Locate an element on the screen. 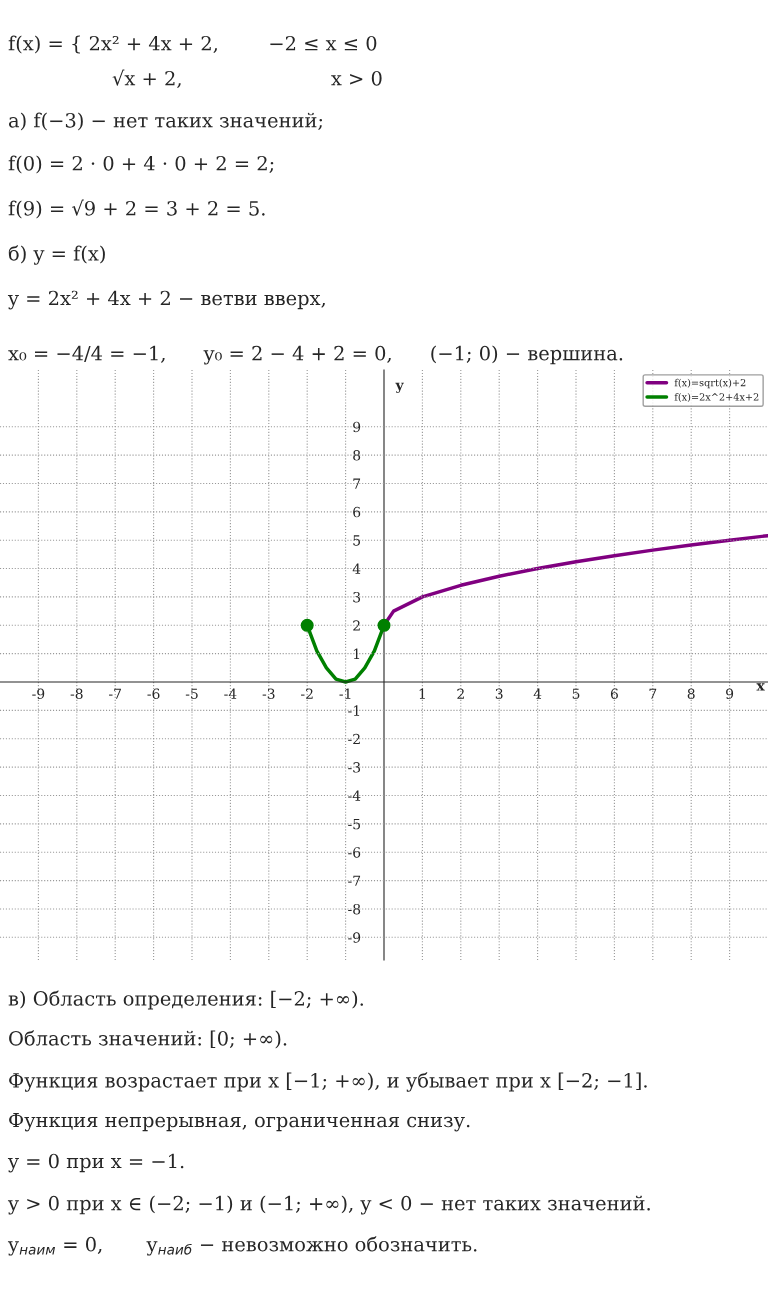 Image resolution: width=768 pixels, height=1289 pixels. y-axis-title: y is located at coordinates (399, 387).